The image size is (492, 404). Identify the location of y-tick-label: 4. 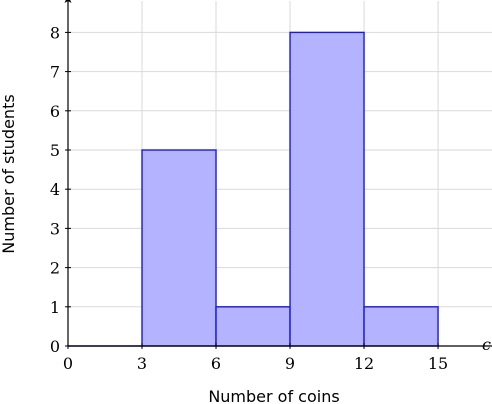
(55, 189).